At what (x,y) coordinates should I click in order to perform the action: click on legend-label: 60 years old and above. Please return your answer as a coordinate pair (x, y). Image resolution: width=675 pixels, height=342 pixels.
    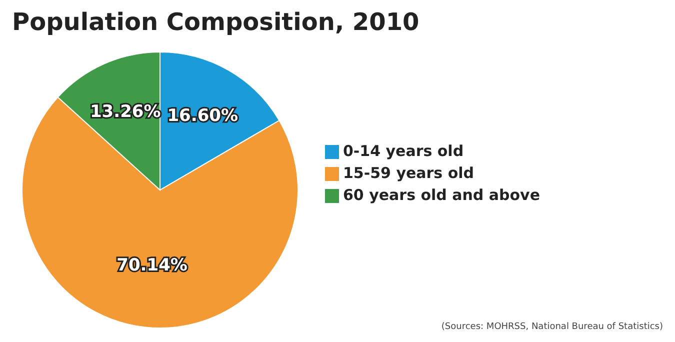
    Looking at the image, I should click on (441, 195).